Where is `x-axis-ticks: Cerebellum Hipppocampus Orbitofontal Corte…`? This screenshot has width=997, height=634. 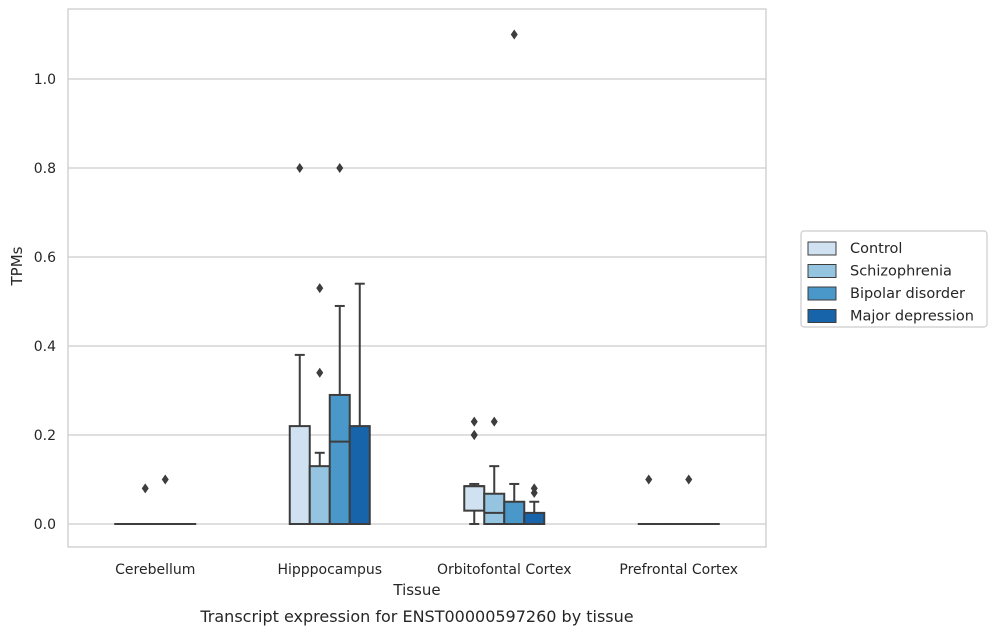
x-axis-ticks: Cerebellum Hipppocampus Orbitofontal Corte… is located at coordinates (426, 570).